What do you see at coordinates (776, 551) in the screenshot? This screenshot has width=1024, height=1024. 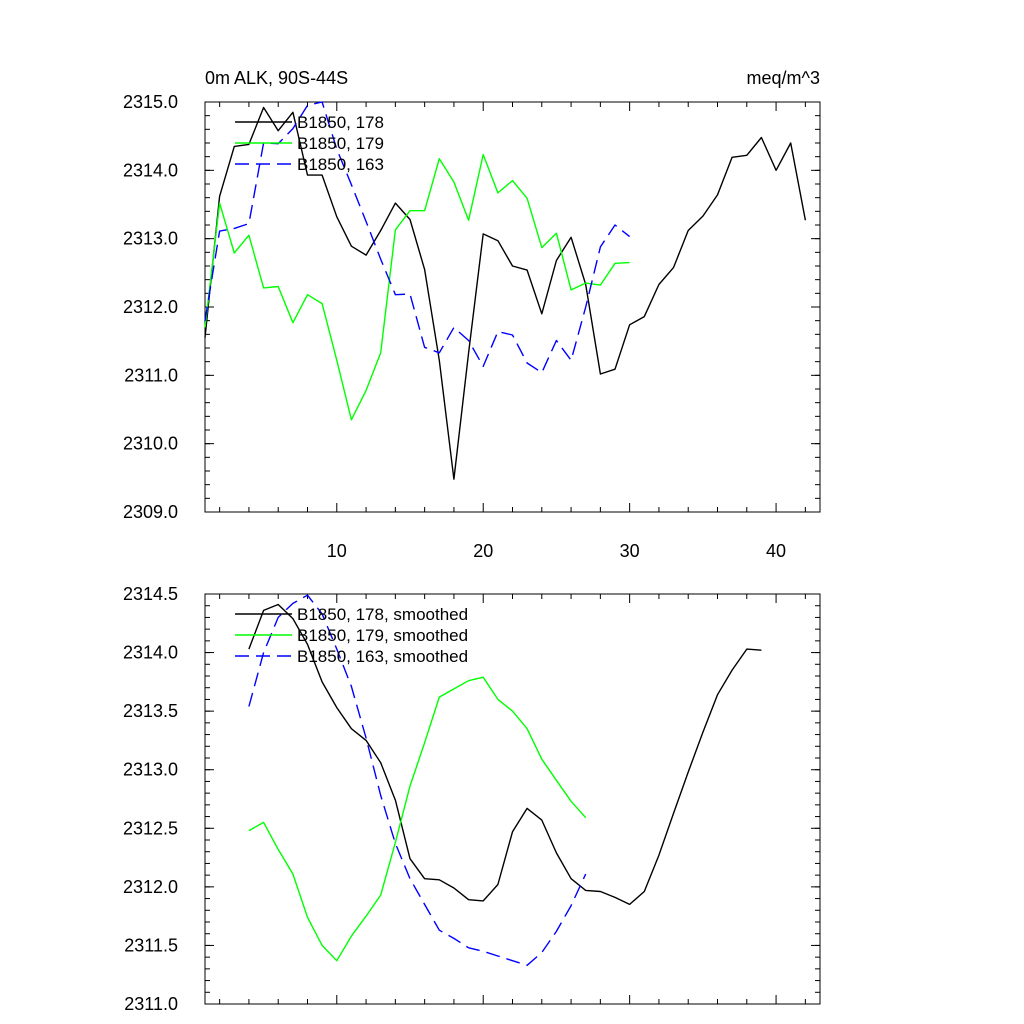 I see `x-tick-label: 40` at bounding box center [776, 551].